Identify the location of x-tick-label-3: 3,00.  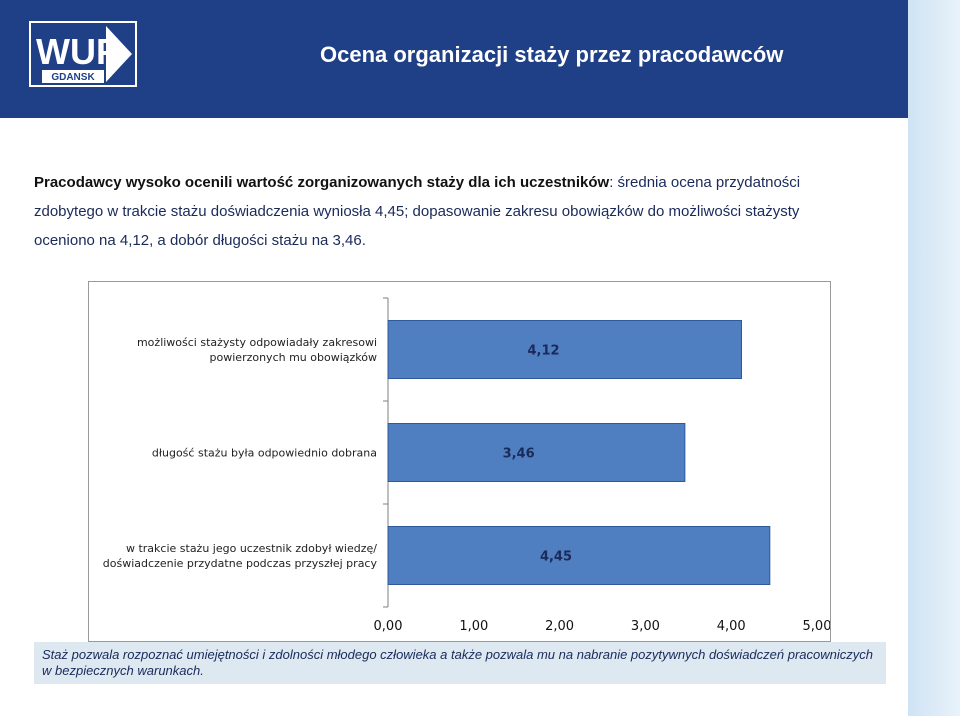
(645, 626).